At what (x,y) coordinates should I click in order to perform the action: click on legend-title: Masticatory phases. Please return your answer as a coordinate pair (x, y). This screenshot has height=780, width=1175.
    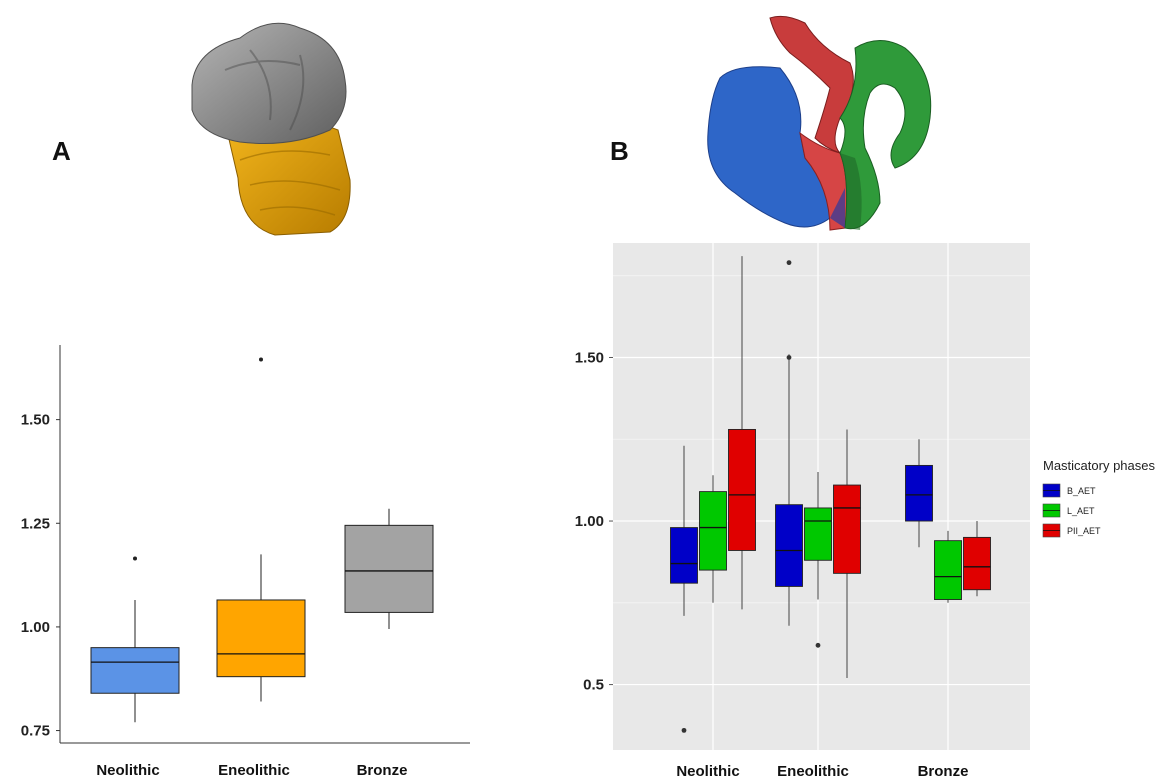
    Looking at the image, I should click on (1099, 465).